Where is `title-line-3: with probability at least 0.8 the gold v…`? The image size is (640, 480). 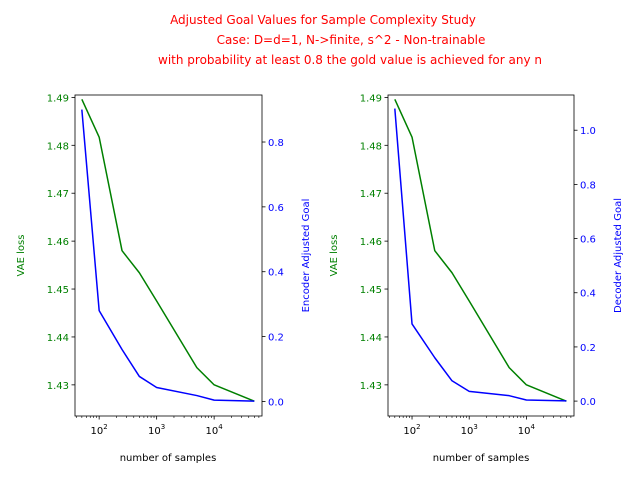
title-line-3: with probability at least 0.8 the gold v… is located at coordinates (350, 60).